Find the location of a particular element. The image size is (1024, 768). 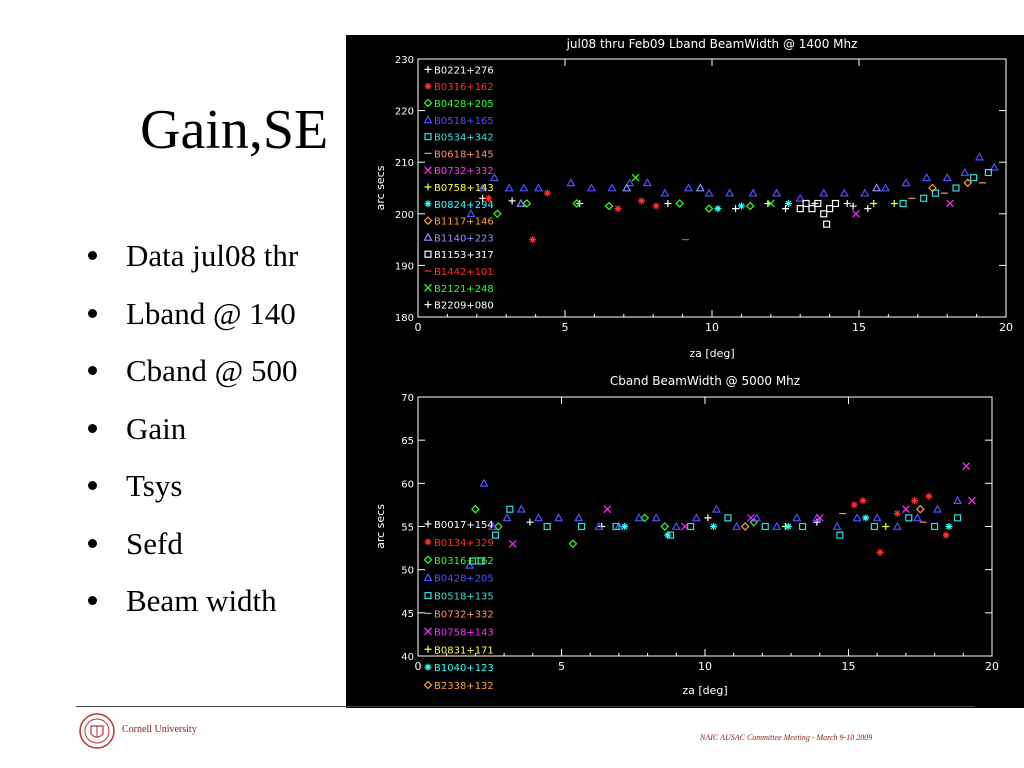

x-tick-label: 0 is located at coordinates (418, 666).